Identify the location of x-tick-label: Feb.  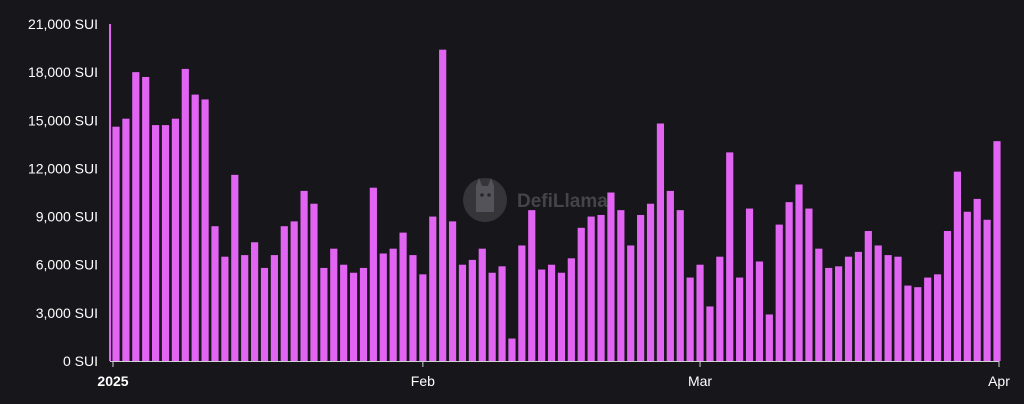
(423, 381).